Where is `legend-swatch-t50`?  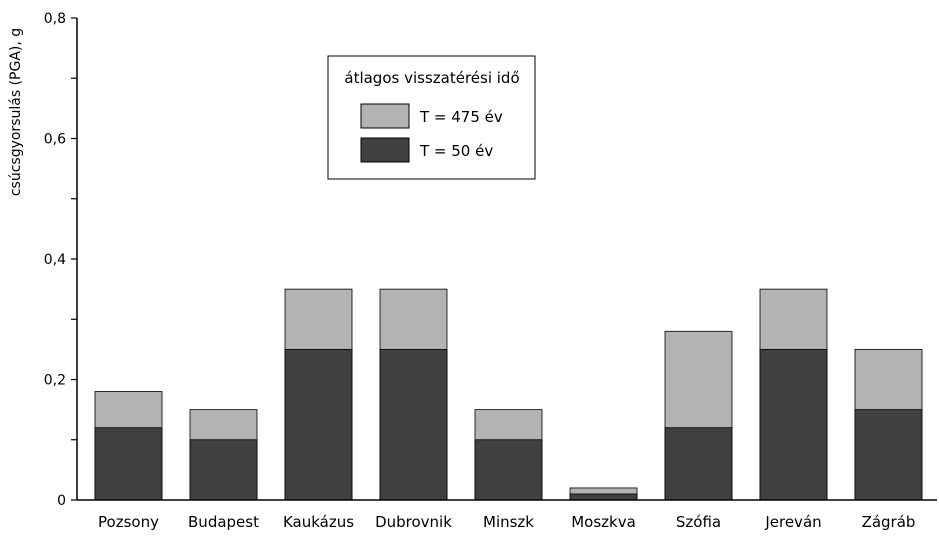 legend-swatch-t50 is located at coordinates (385, 150).